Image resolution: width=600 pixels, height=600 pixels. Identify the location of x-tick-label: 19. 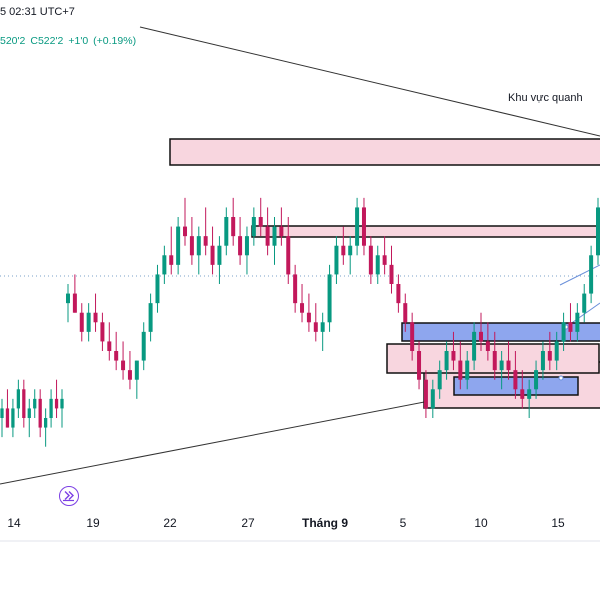
(93, 523).